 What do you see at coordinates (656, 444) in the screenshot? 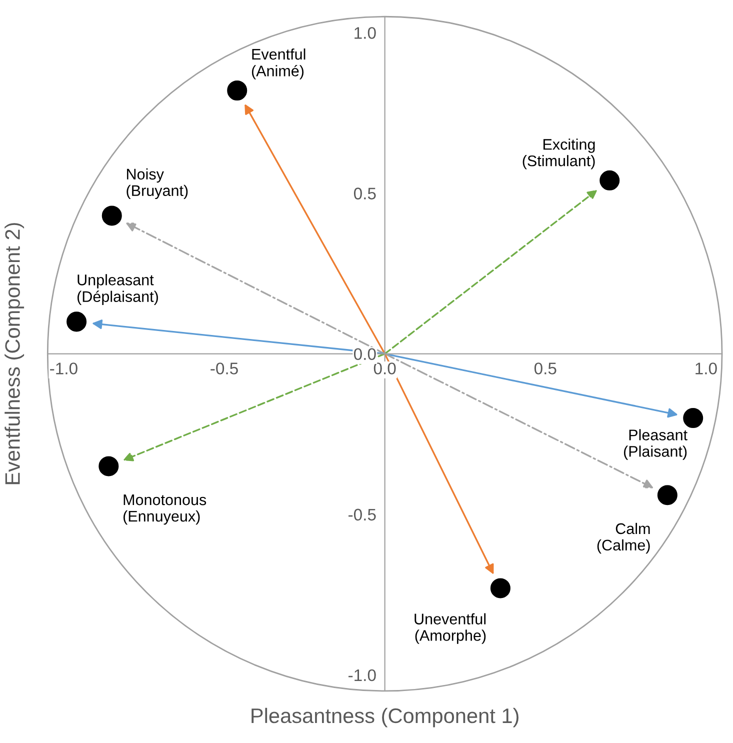
I see `data-label: Pleasant (Plaisant)` at bounding box center [656, 444].